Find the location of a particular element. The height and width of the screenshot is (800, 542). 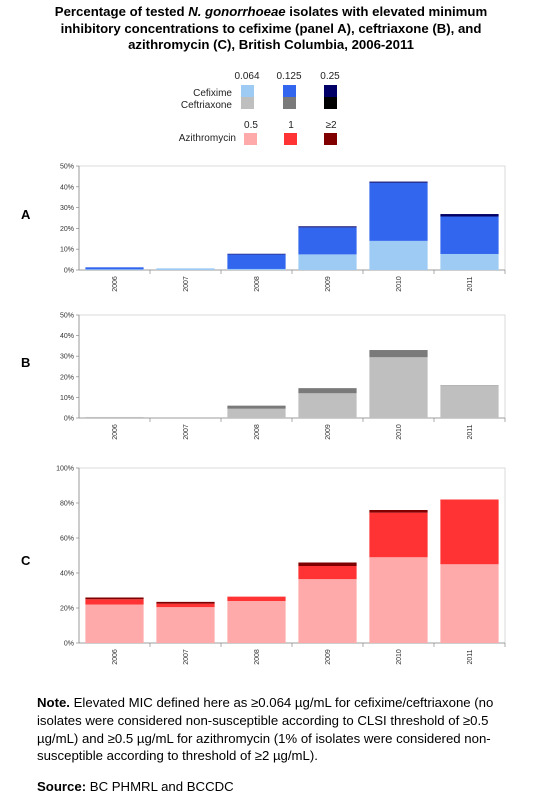

note-label: Note. is located at coordinates (53, 702).